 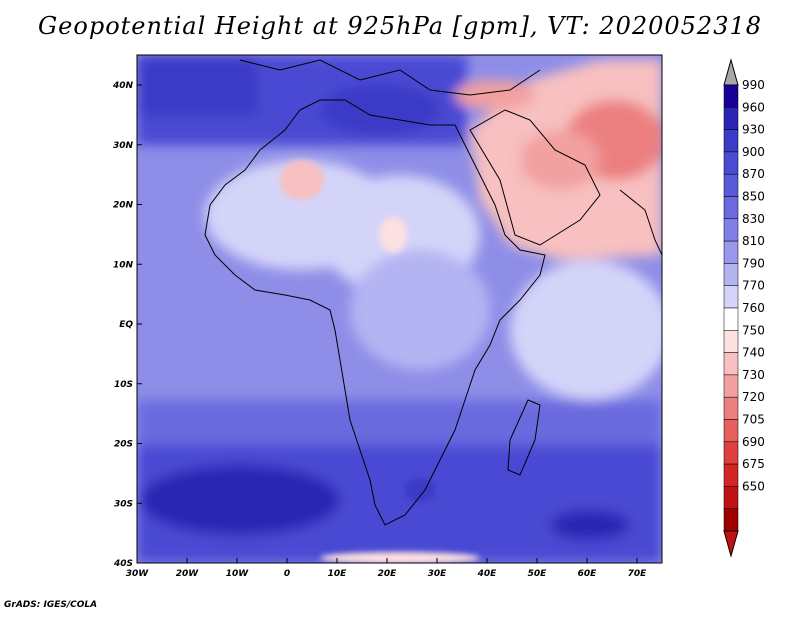 What do you see at coordinates (753, 353) in the screenshot?
I see `colorbar-level-label: 740` at bounding box center [753, 353].